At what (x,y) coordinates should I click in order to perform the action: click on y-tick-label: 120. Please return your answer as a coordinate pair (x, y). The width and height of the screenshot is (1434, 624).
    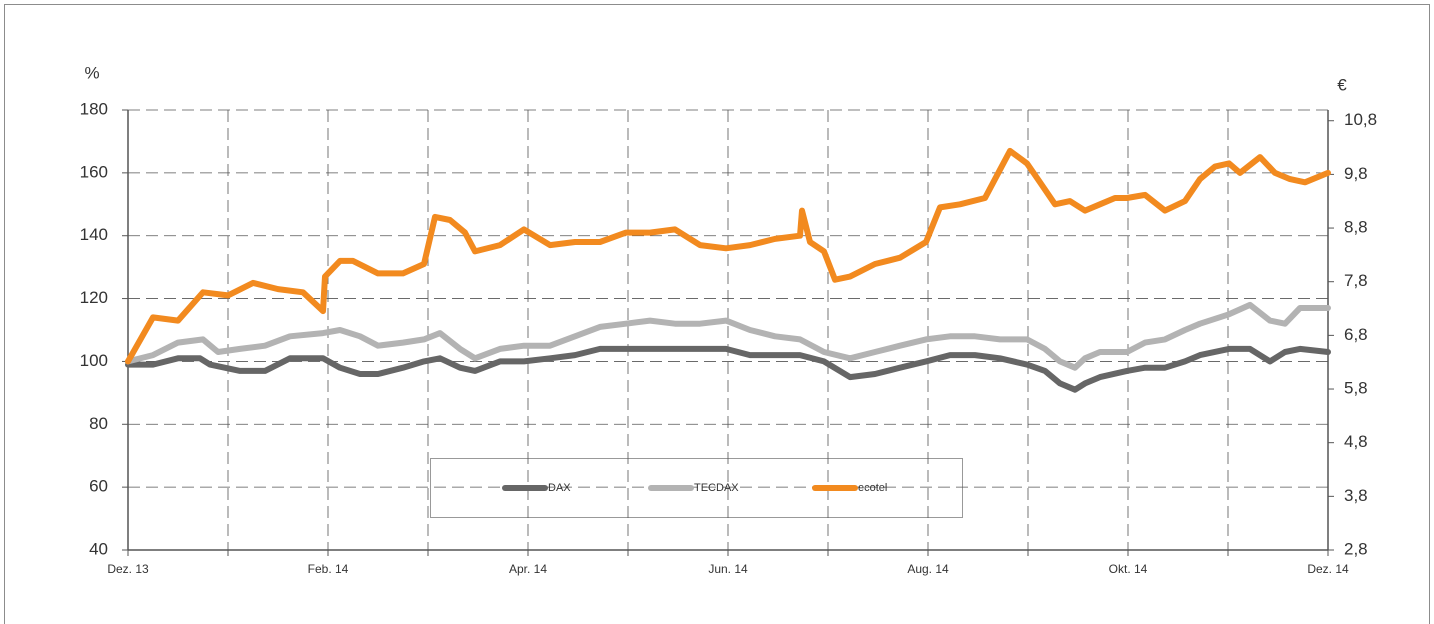
    Looking at the image, I should click on (94, 297).